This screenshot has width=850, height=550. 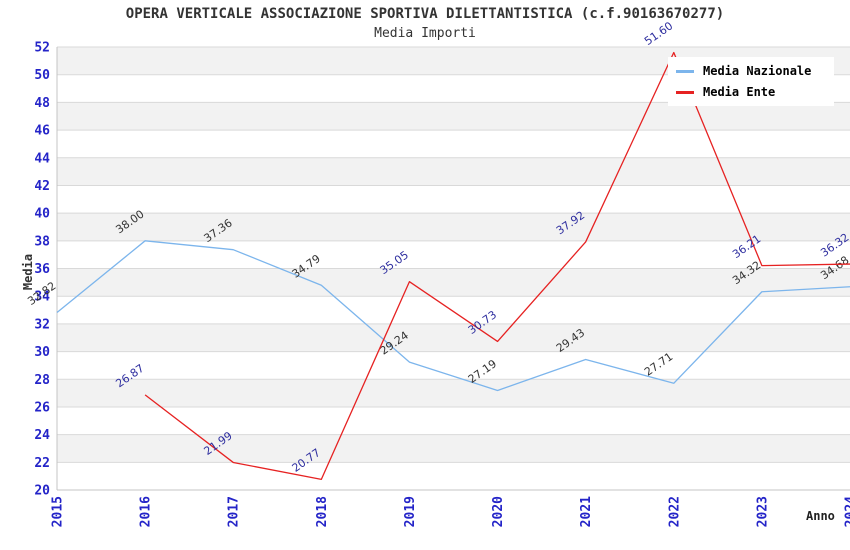 What do you see at coordinates (751, 81) in the screenshot?
I see `legend: Media Nazionale Media Ente` at bounding box center [751, 81].